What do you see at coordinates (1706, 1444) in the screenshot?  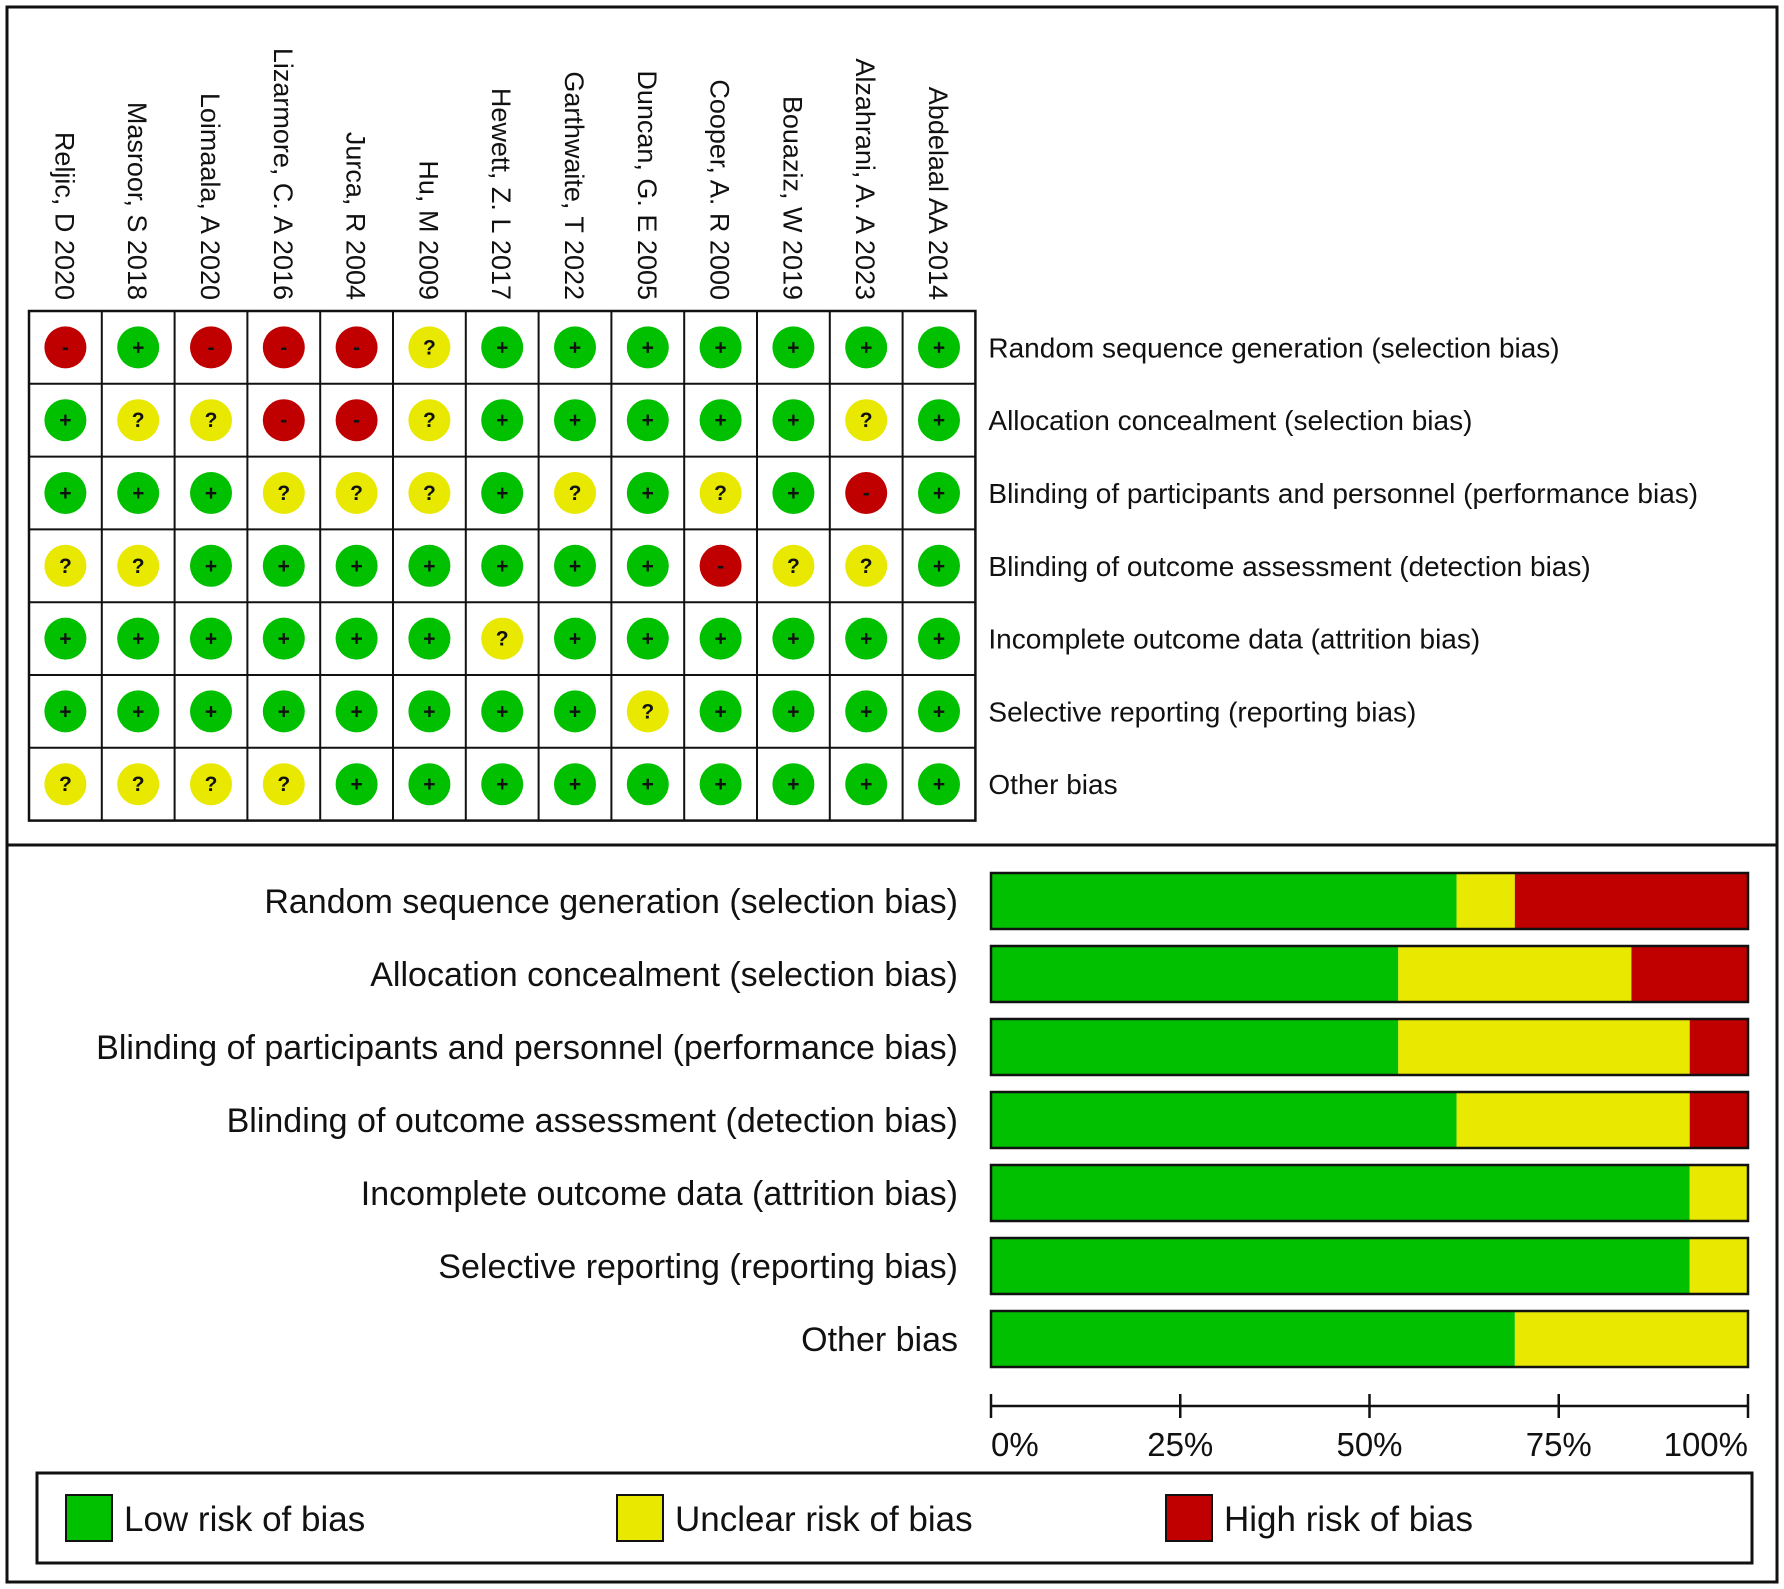 I see `x-tick-label: 100%` at bounding box center [1706, 1444].